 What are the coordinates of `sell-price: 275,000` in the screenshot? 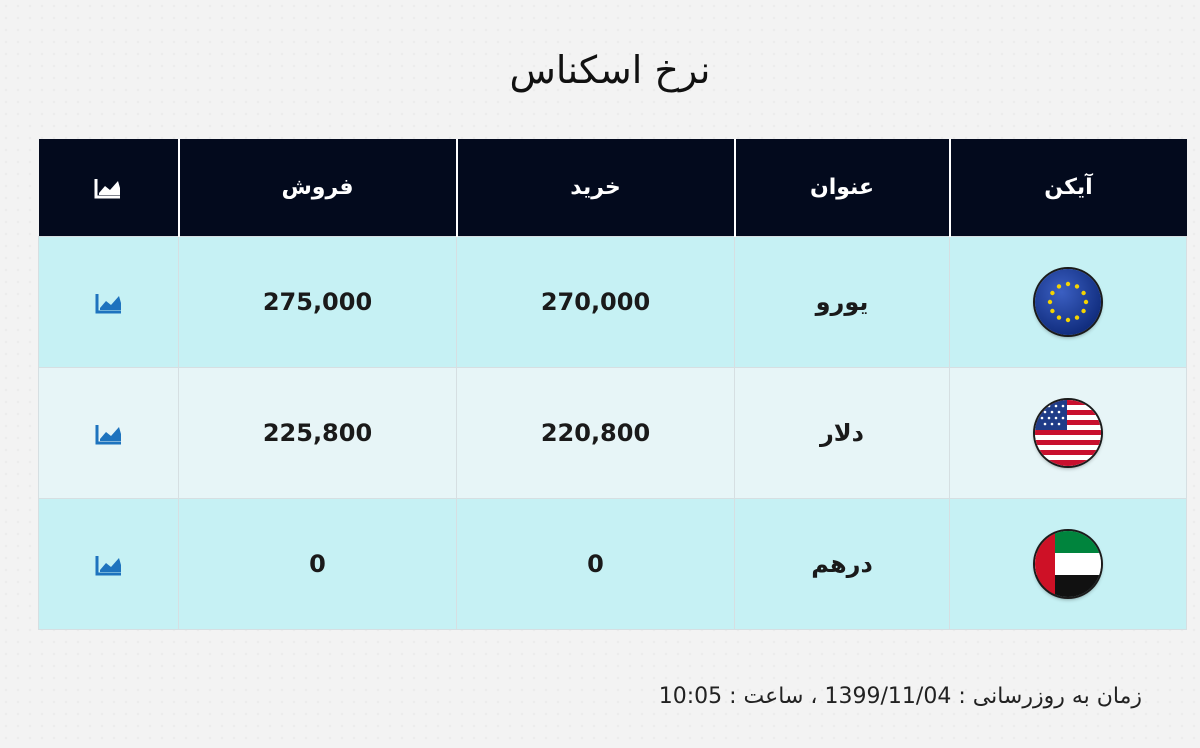 It's located at (317, 302).